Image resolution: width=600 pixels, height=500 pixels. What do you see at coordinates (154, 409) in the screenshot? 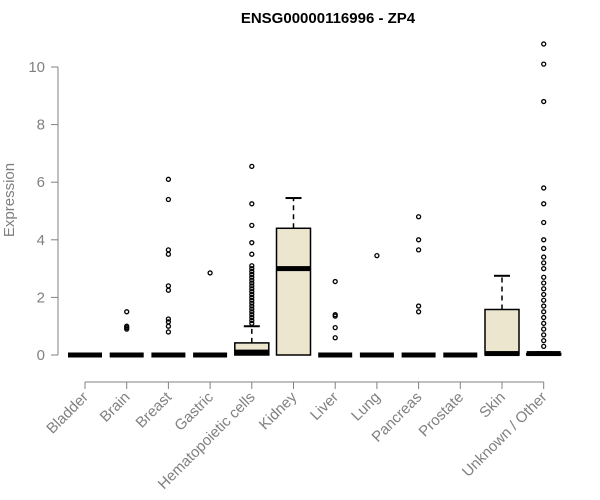
I see `x-tick-label: Breast` at bounding box center [154, 409].